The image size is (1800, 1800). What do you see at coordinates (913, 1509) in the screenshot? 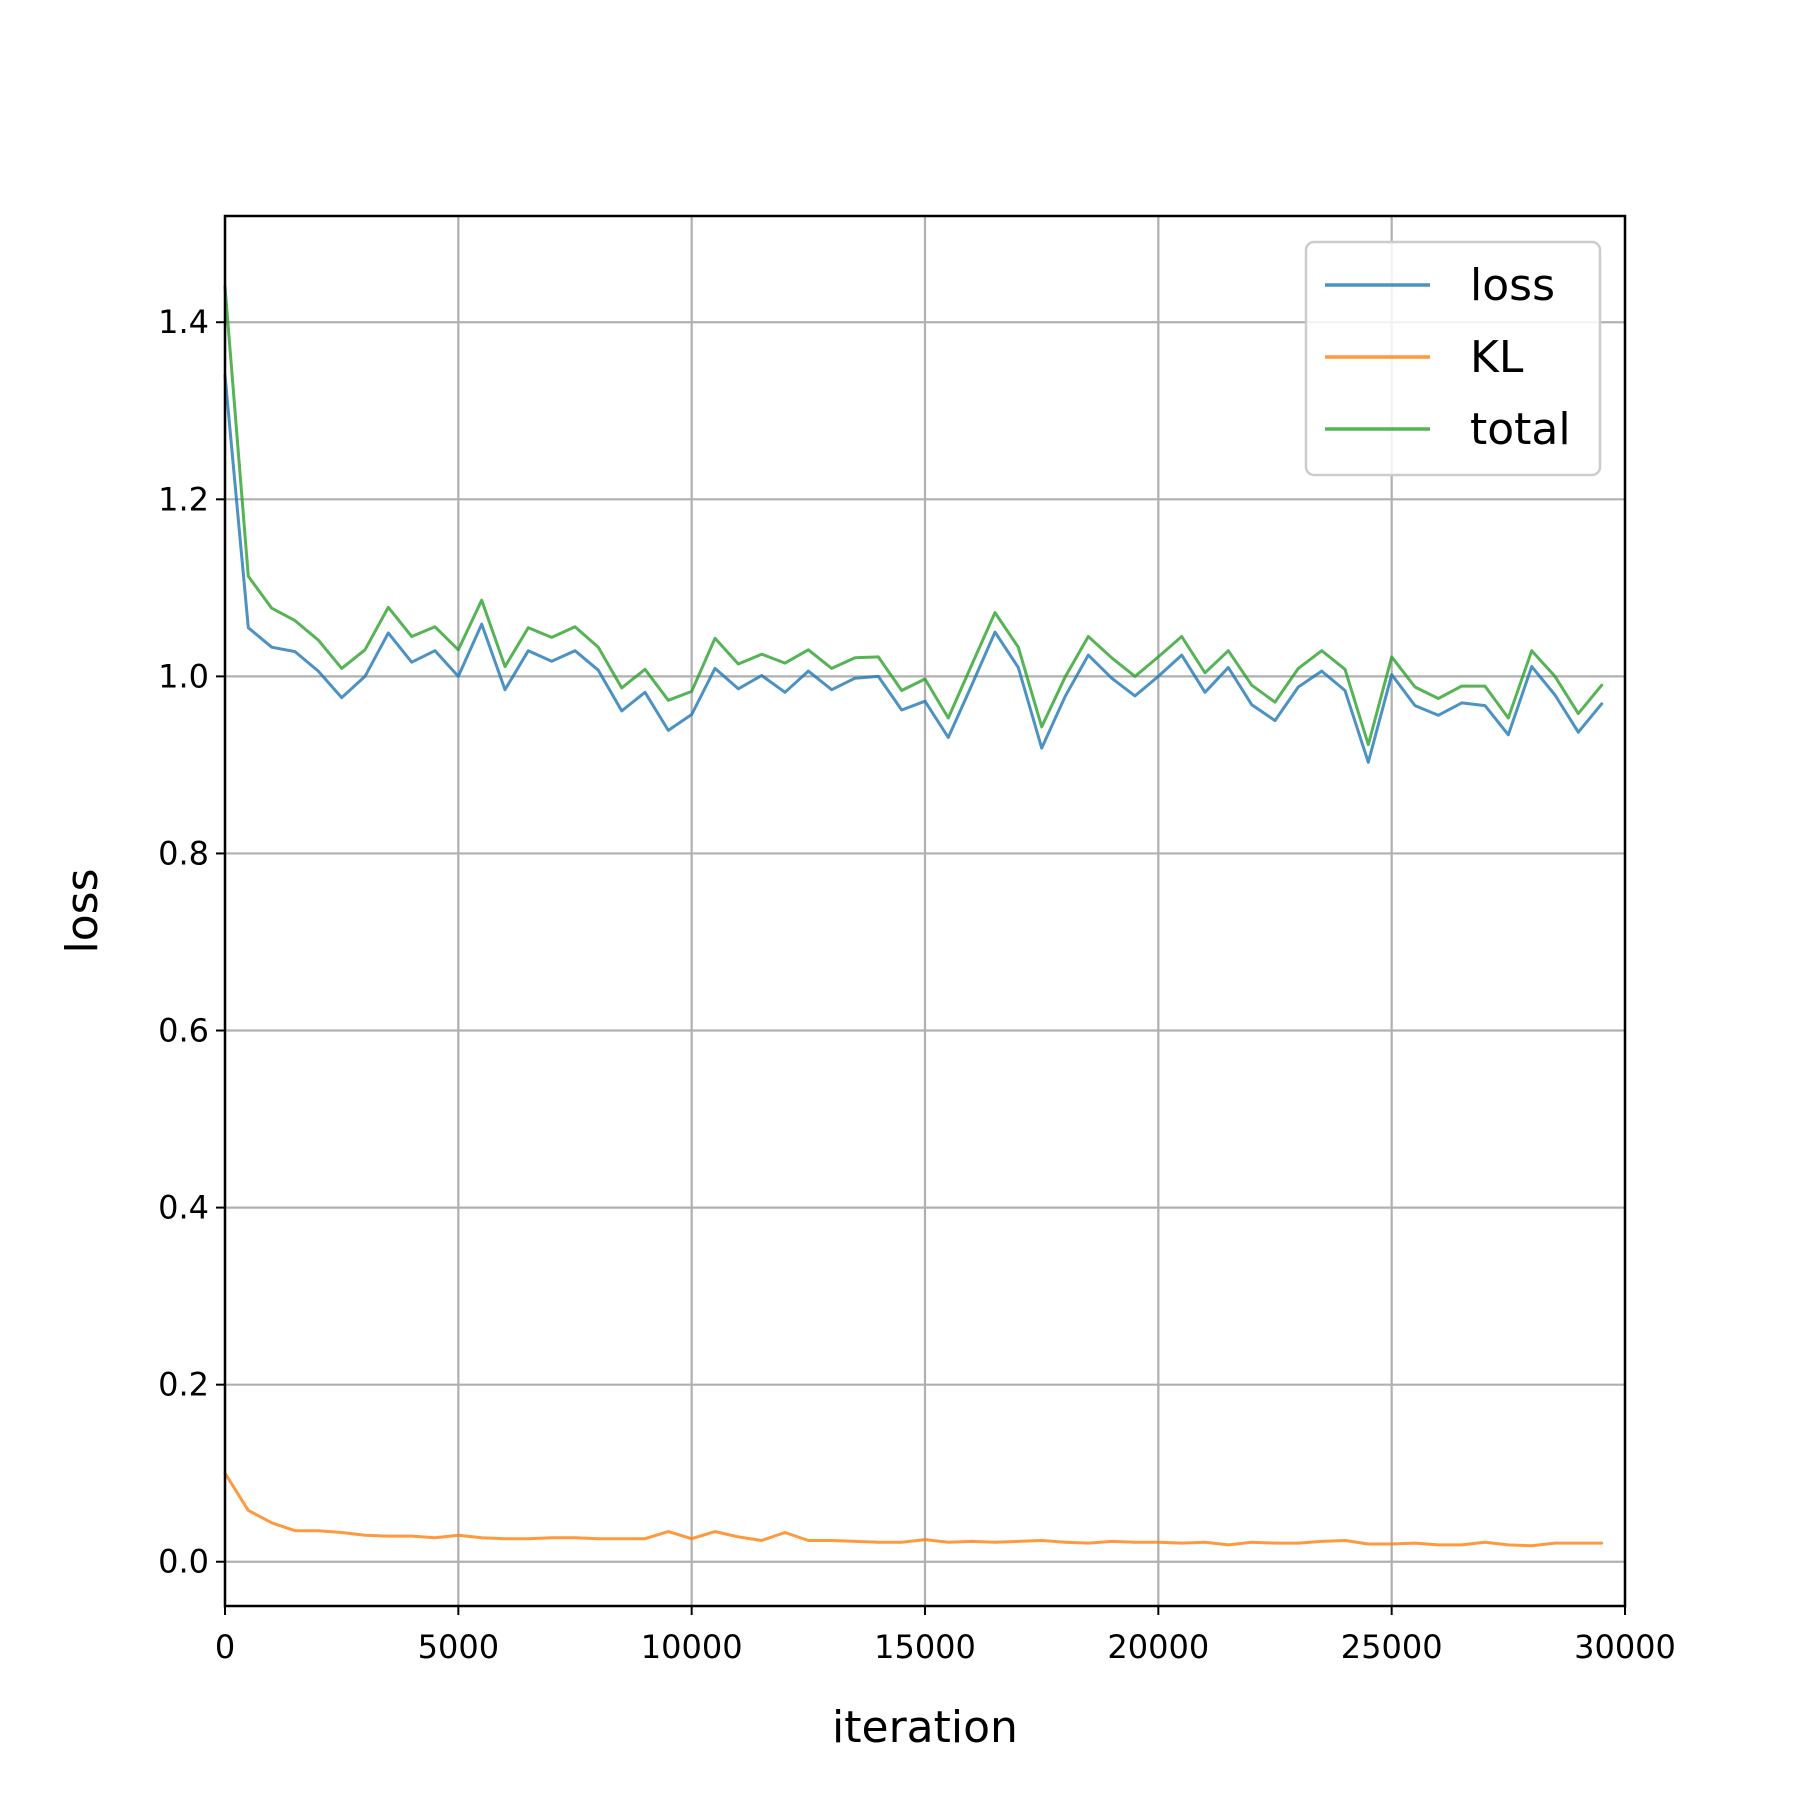
I see `series-line-kl` at bounding box center [913, 1509].